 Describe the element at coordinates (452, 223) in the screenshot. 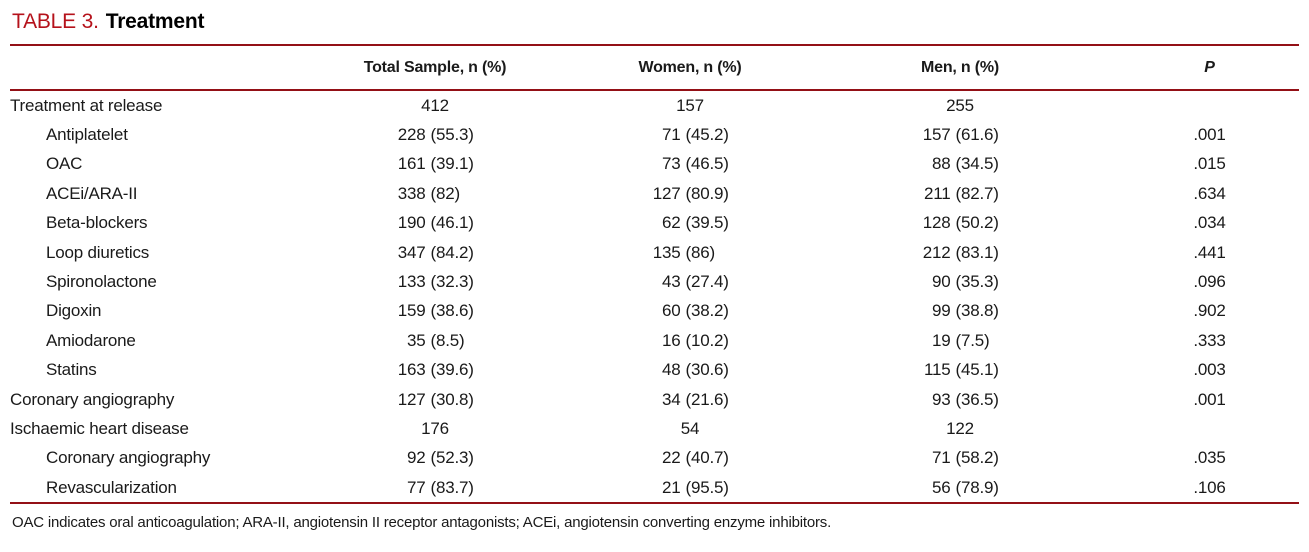

I see `cell-percent: (46.1)` at that location.